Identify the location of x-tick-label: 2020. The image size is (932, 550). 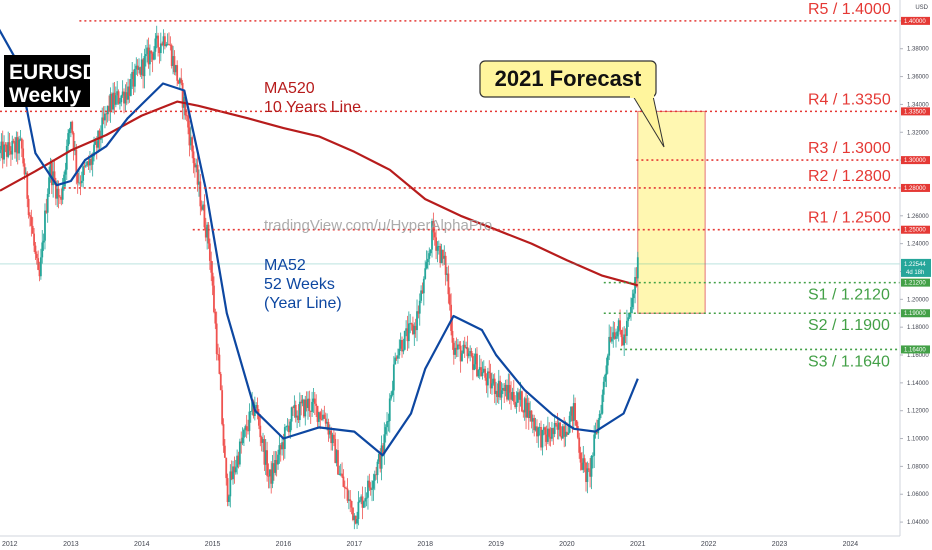
(567, 544).